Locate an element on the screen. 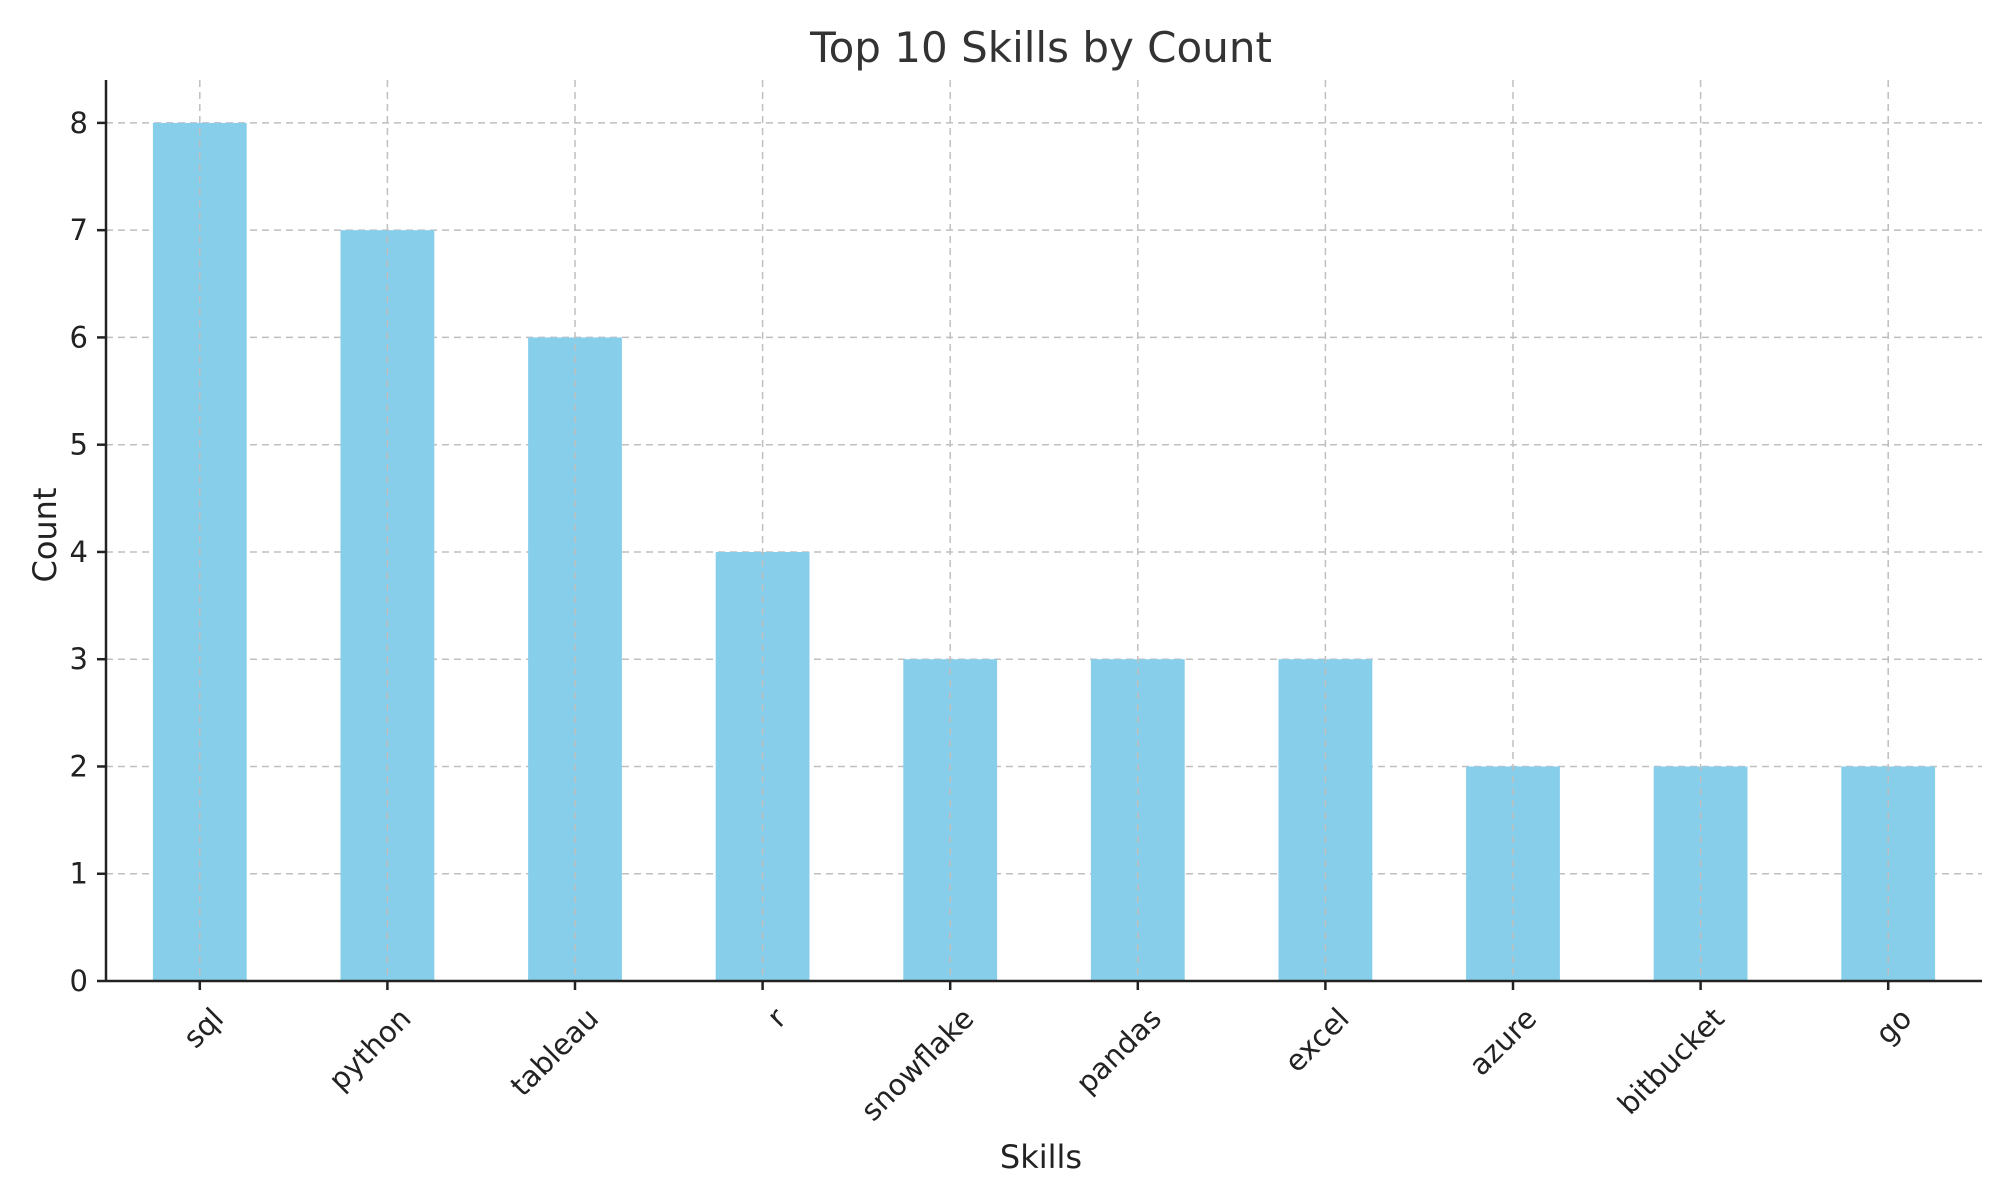 This screenshot has width=2000, height=1200. x-tick-label-pandas: pandas is located at coordinates (1118, 1050).